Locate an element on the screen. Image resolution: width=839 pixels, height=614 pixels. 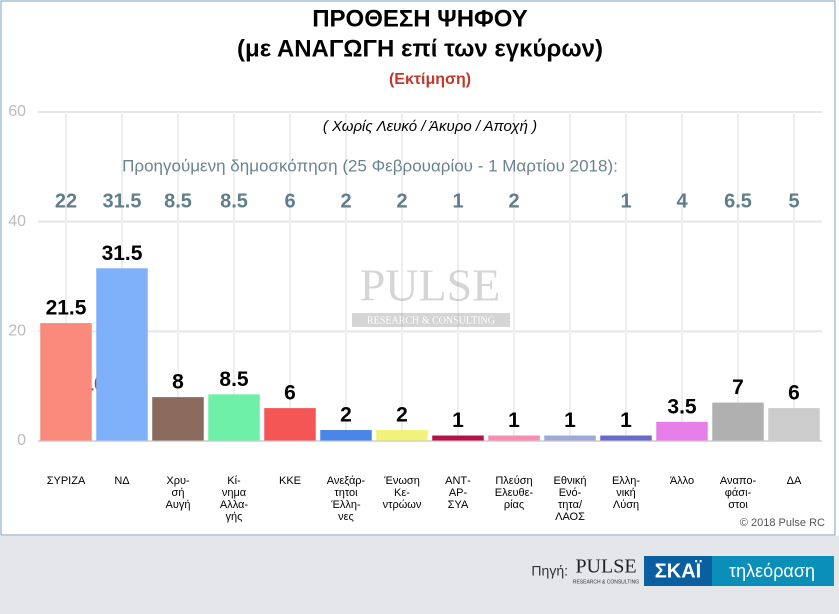
x-tick-label: Ένωση Κε-ντρώων is located at coordinates (402, 493).